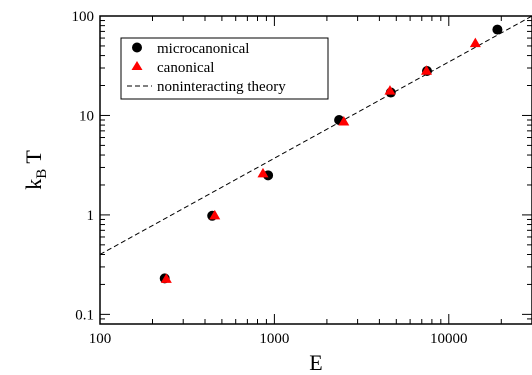  I want to click on microcanonical-point, so click(497, 29).